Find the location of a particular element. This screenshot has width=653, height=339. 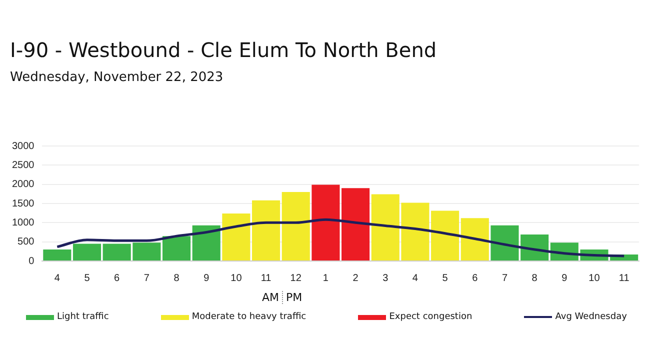

y-tick-label: 0 is located at coordinates (31, 261).